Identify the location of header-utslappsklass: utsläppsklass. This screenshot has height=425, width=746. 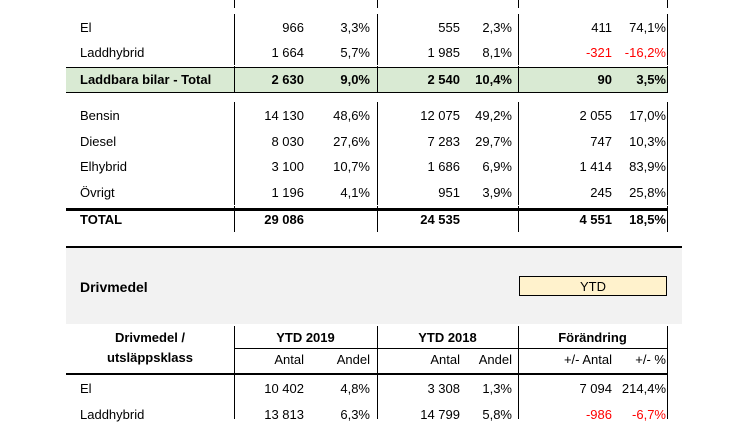
(150, 357).